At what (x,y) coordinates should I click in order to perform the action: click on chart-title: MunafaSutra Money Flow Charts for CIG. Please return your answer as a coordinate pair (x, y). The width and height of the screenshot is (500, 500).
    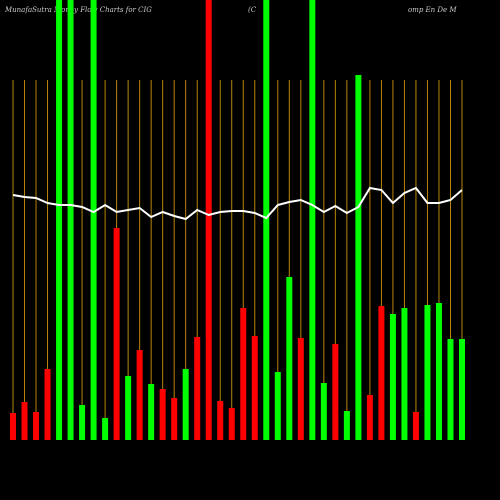
    Looking at the image, I should click on (78, 10).